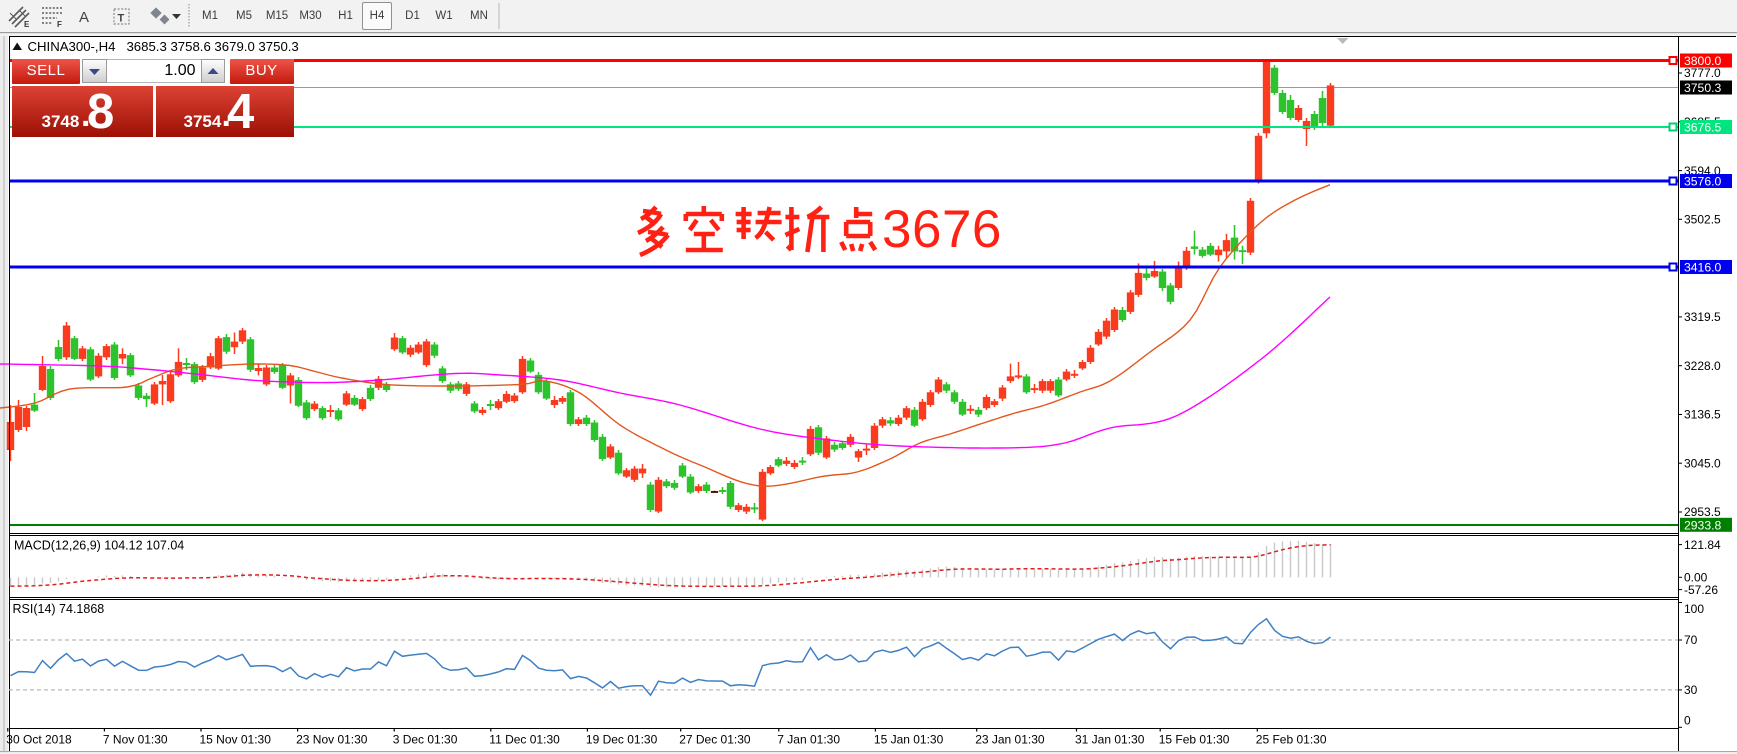 Image resolution: width=1737 pixels, height=754 pixels. I want to click on svg-text: 3045.0, so click(1702, 463).